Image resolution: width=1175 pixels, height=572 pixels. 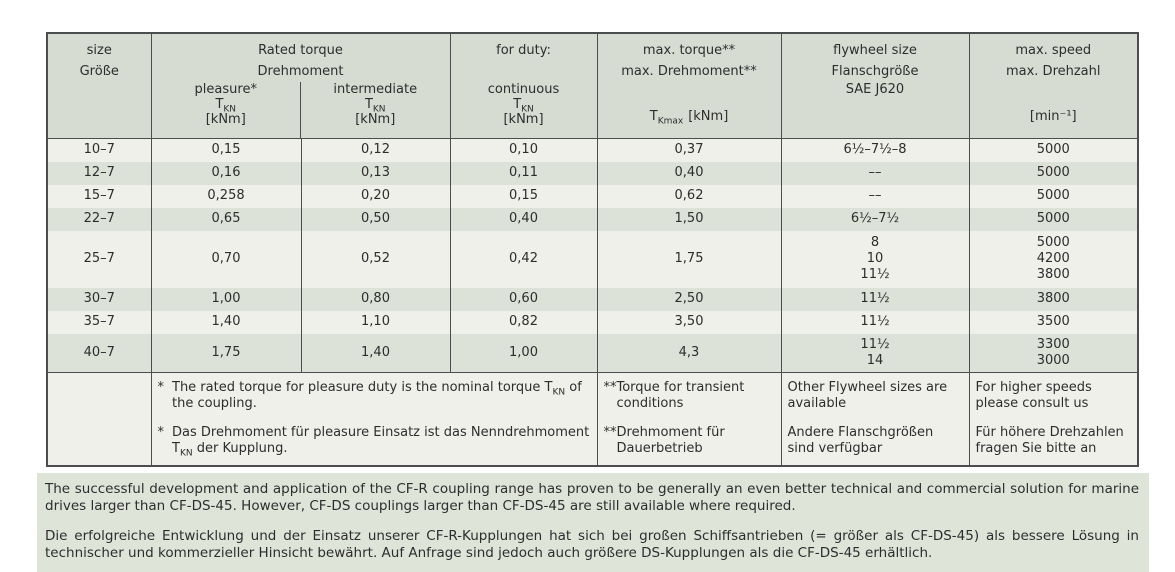 What do you see at coordinates (99, 321) in the screenshot?
I see `cell-size: 35–7` at bounding box center [99, 321].